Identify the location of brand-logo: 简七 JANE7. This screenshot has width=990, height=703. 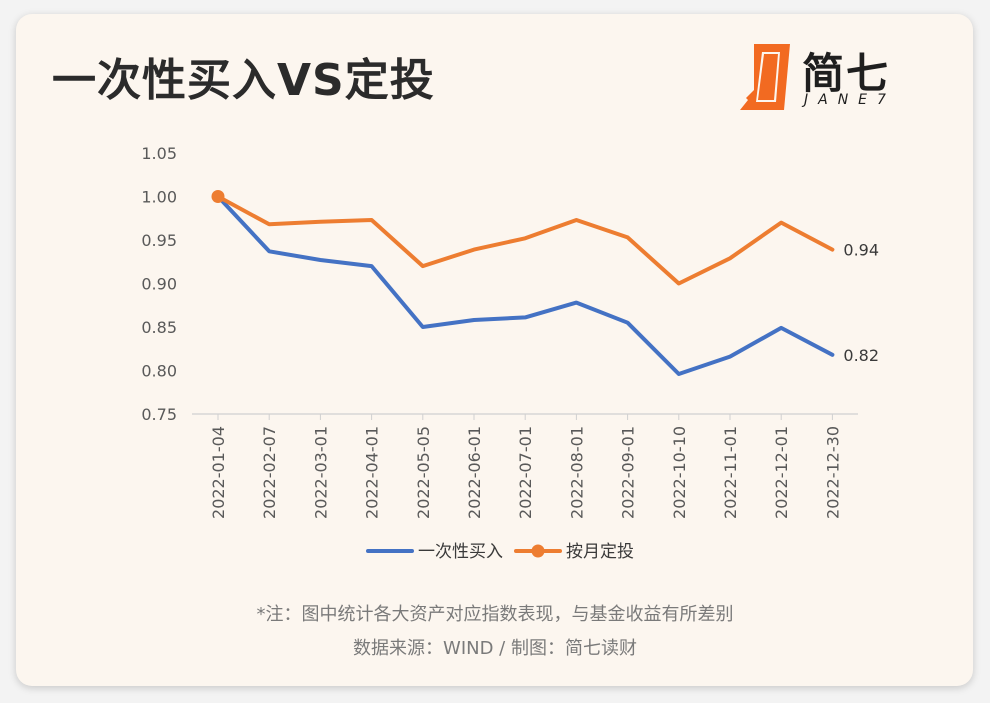
(835, 77).